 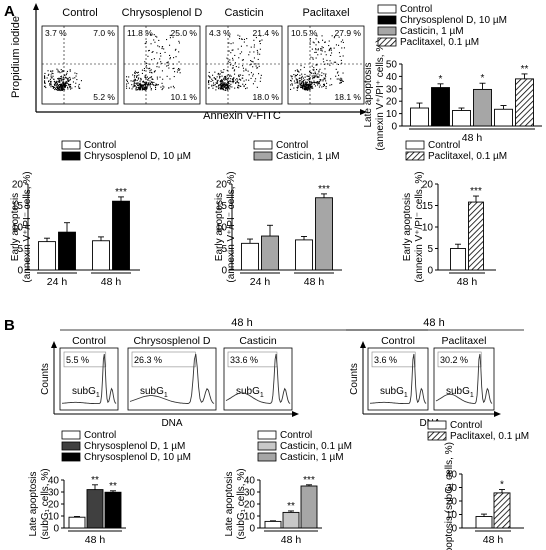 What do you see at coordinates (452, 488) in the screenshot?
I see `y-tick-label: 30` at bounding box center [452, 488].